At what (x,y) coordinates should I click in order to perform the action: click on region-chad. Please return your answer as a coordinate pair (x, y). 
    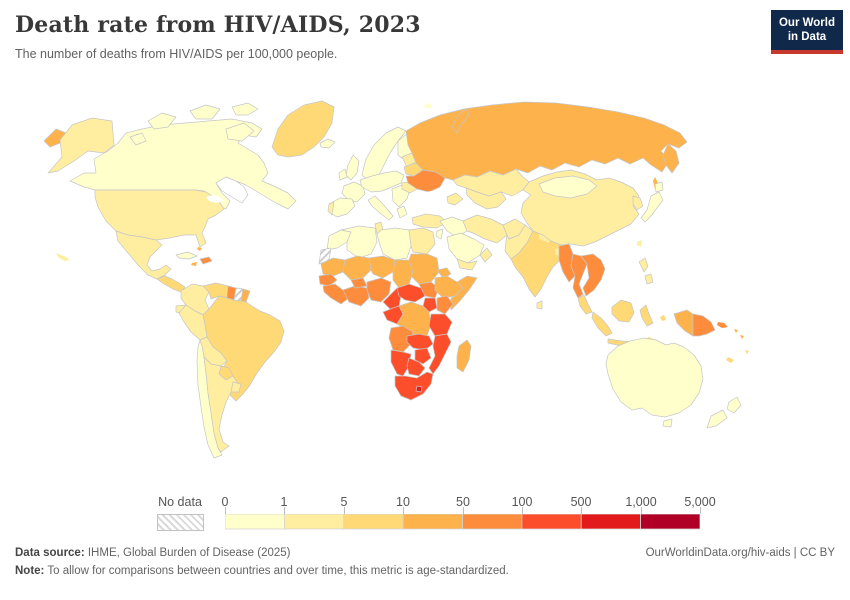
    Looking at the image, I should click on (403, 274).